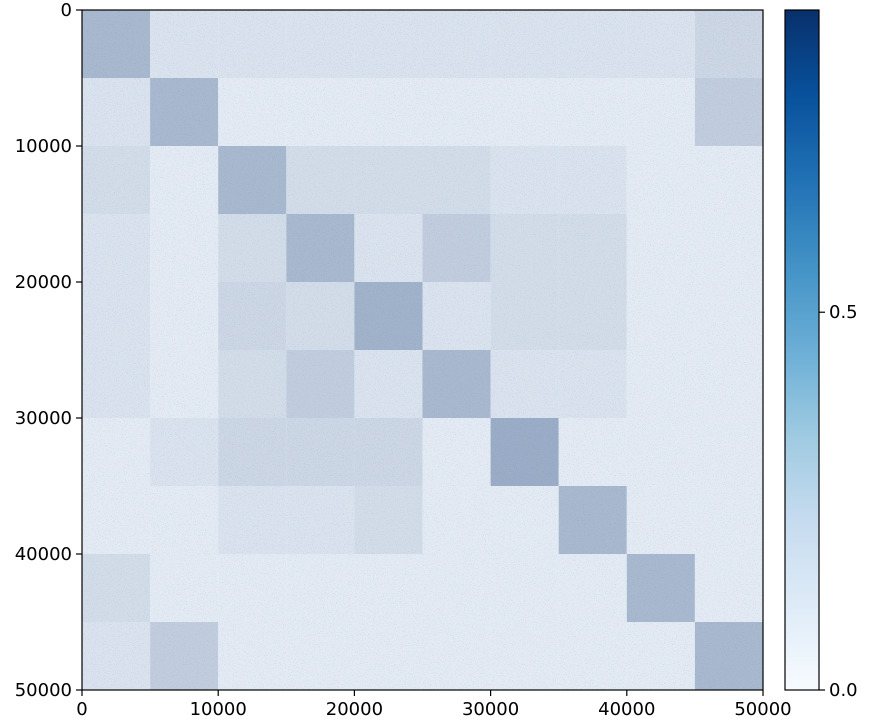  I want to click on y-tick-label: 30000, so click(43, 418).